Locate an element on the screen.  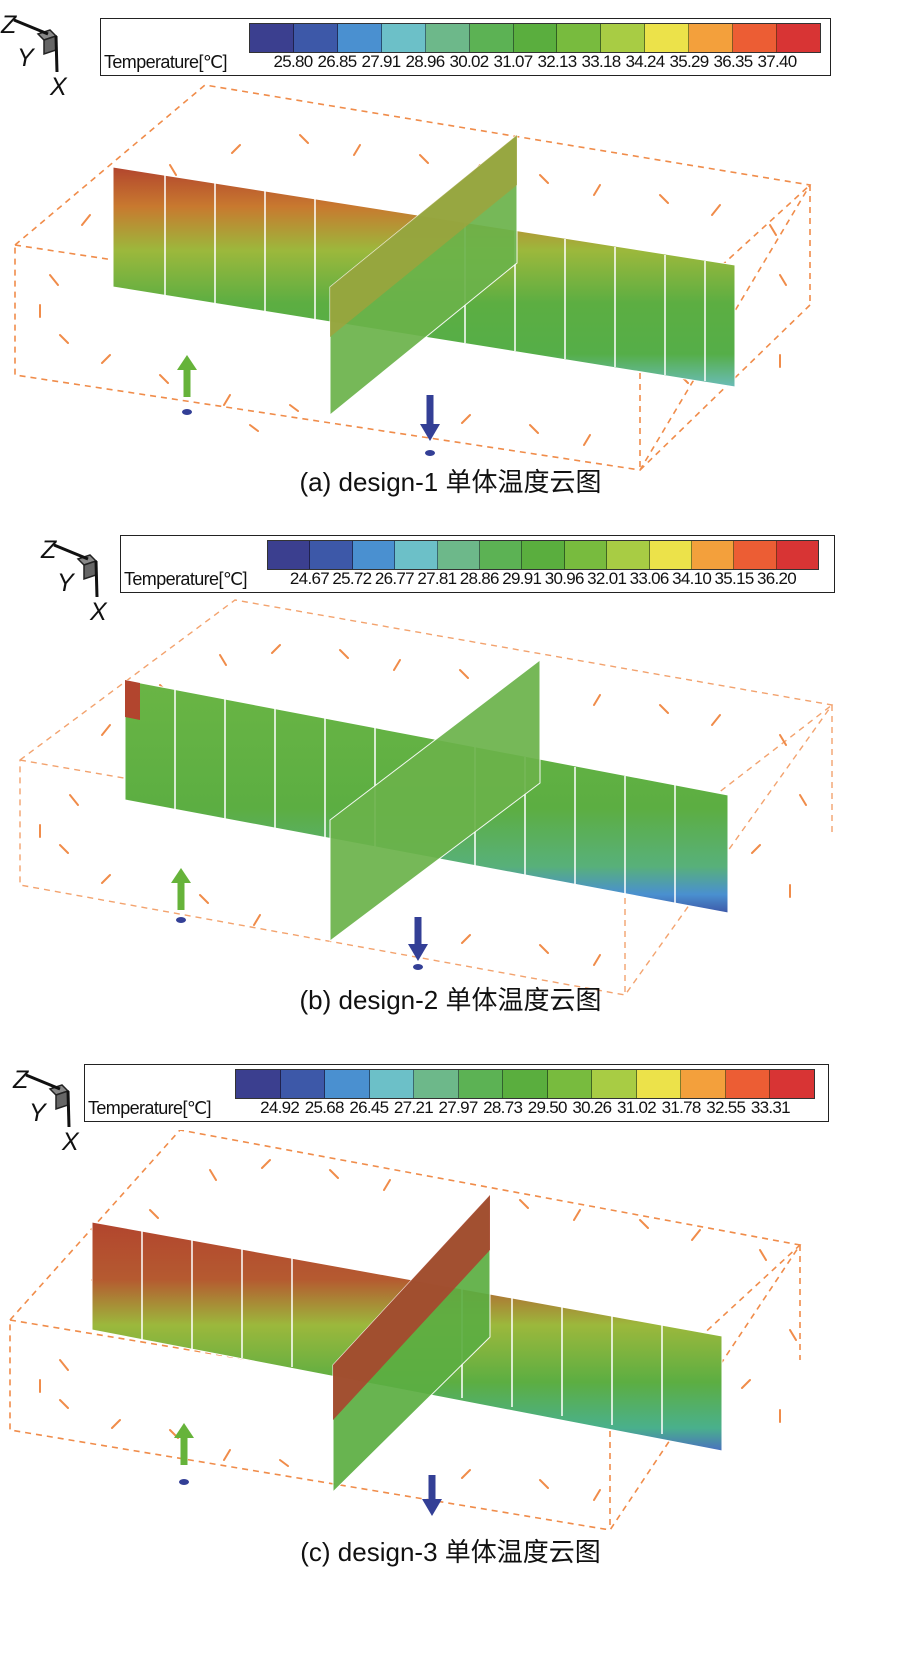
legend-tick: 25.72 is located at coordinates (352, 578).